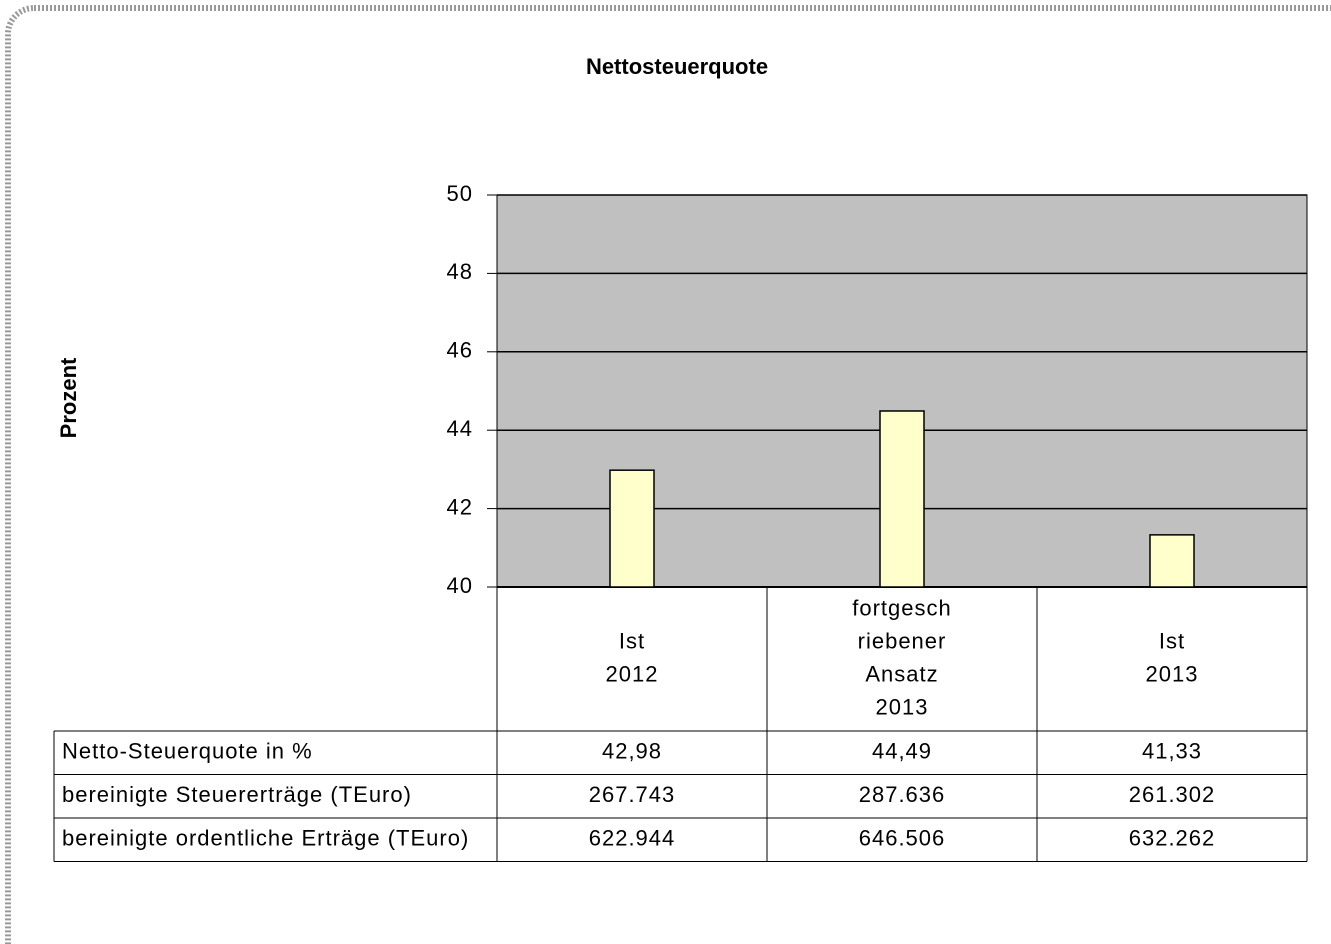 The height and width of the screenshot is (944, 1331). What do you see at coordinates (632, 751) in the screenshot?
I see `data-label: 42,98` at bounding box center [632, 751].